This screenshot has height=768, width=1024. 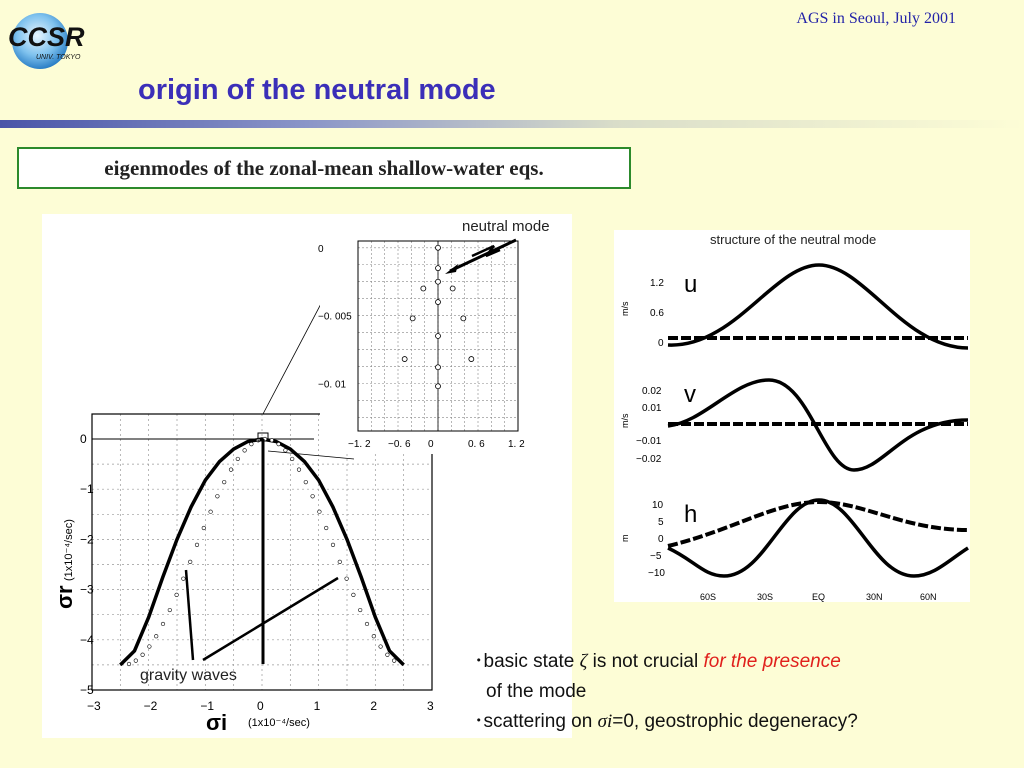 I want to click on x-tick-label: −3, so click(x=94, y=706).